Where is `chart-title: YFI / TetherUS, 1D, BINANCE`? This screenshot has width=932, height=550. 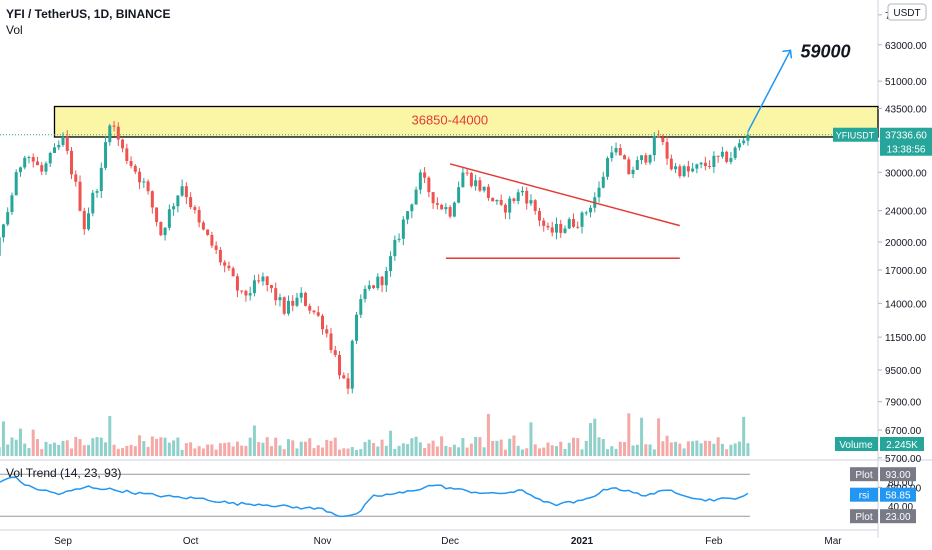 chart-title: YFI / TetherUS, 1D, BINANCE is located at coordinates (88, 14).